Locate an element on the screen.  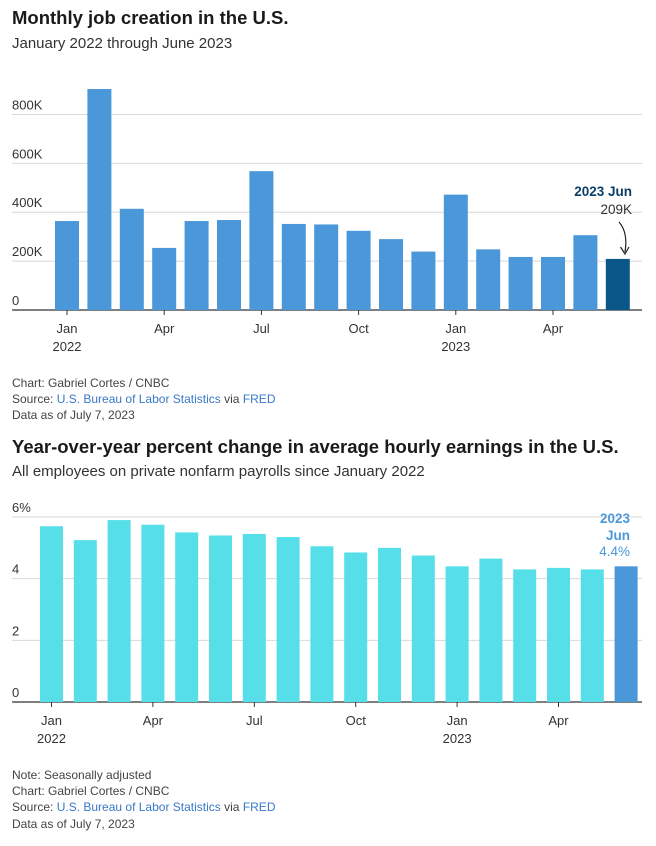
chart2-note: Note: Seasonally adjusted is located at coordinates (82, 775).